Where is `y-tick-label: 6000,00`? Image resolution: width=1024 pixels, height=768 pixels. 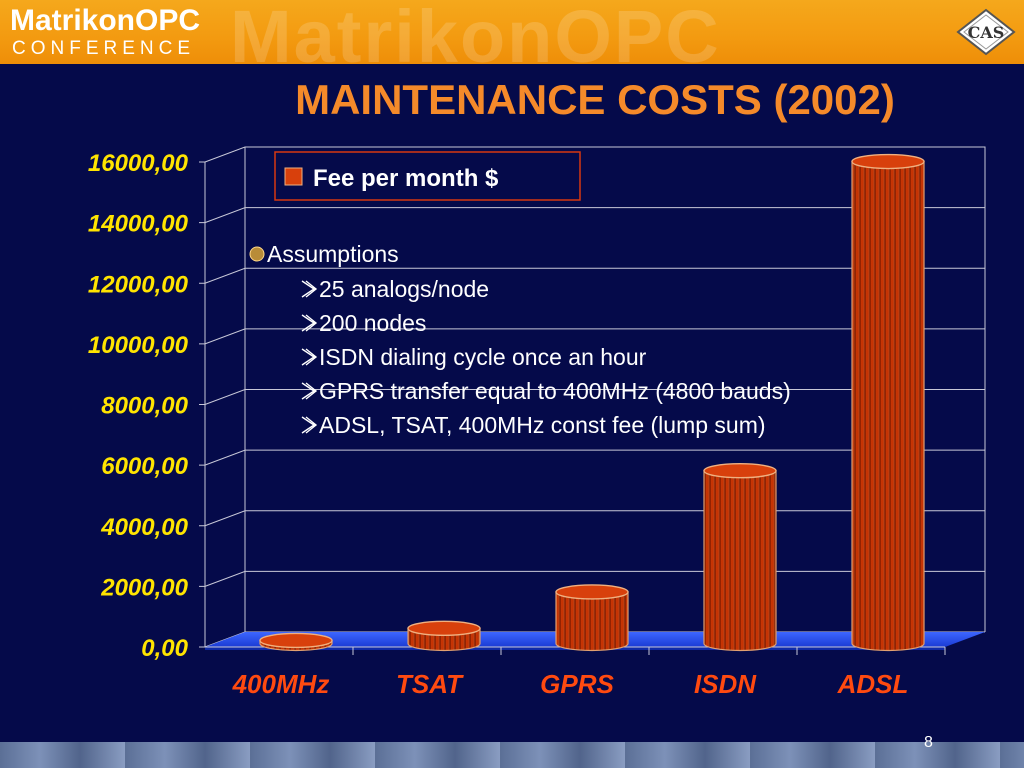 y-tick-label: 6000,00 is located at coordinates (144, 466).